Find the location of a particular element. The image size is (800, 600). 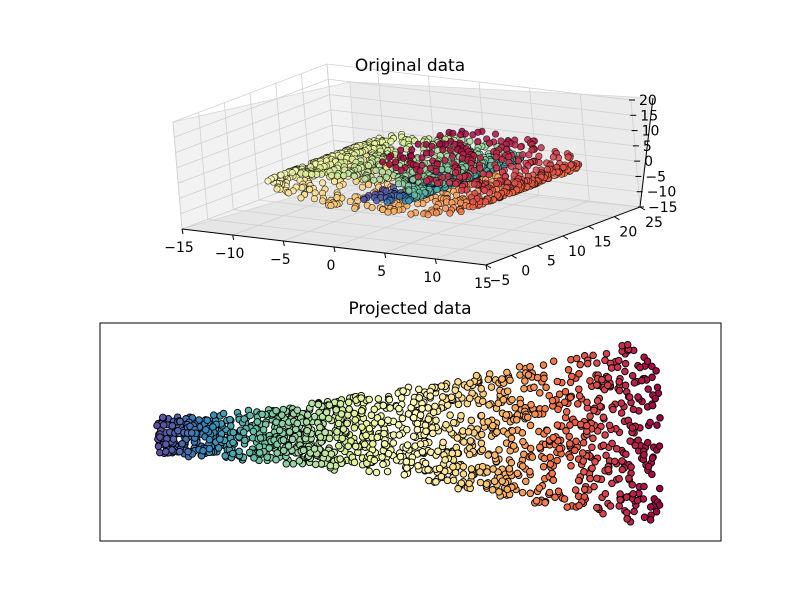

original-data-title: Original data is located at coordinates (410, 66).